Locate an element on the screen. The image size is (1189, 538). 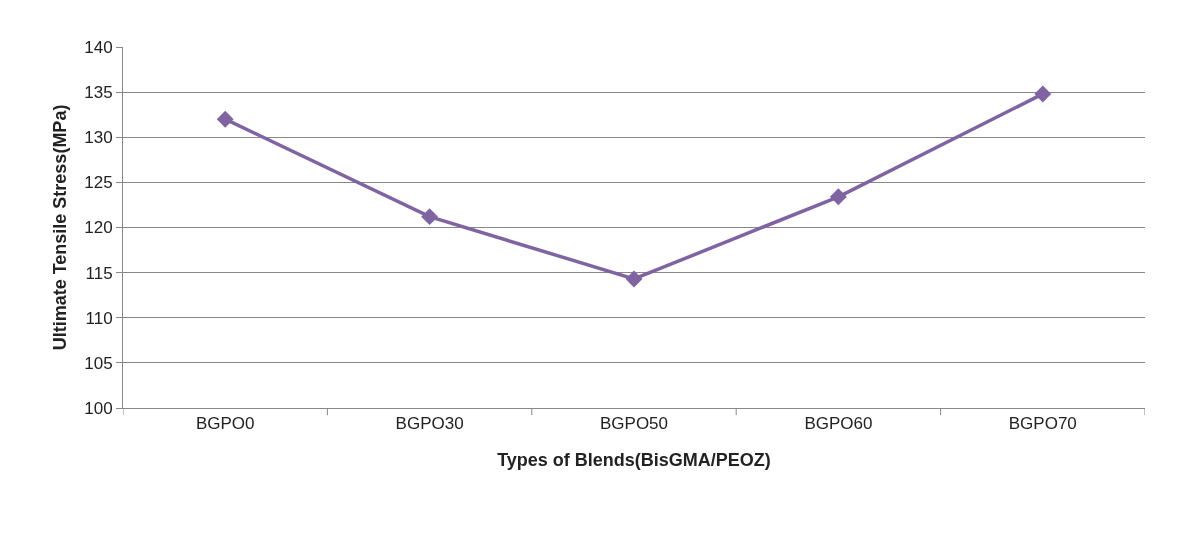
y-tick-label: 130 is located at coordinates (98, 138).